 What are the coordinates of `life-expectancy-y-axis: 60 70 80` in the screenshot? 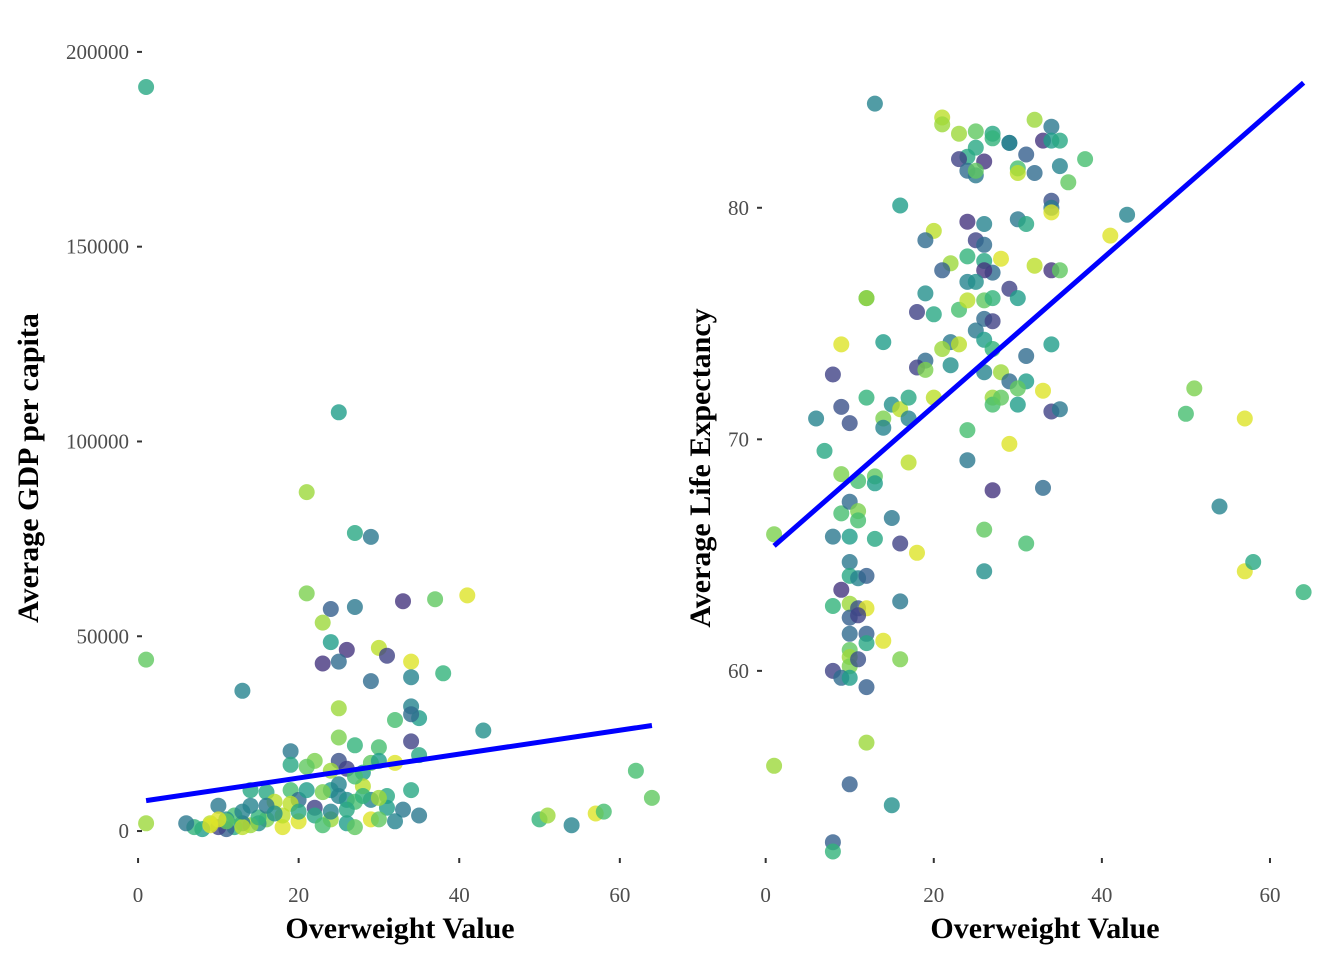 It's located at (745, 439).